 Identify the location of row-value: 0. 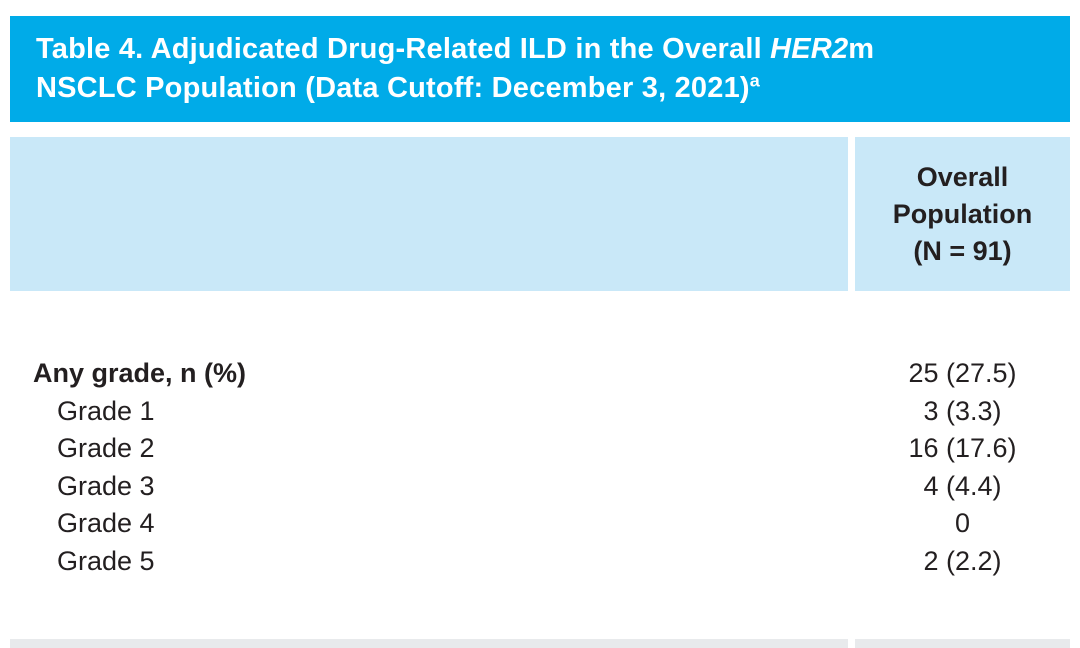
(962, 523).